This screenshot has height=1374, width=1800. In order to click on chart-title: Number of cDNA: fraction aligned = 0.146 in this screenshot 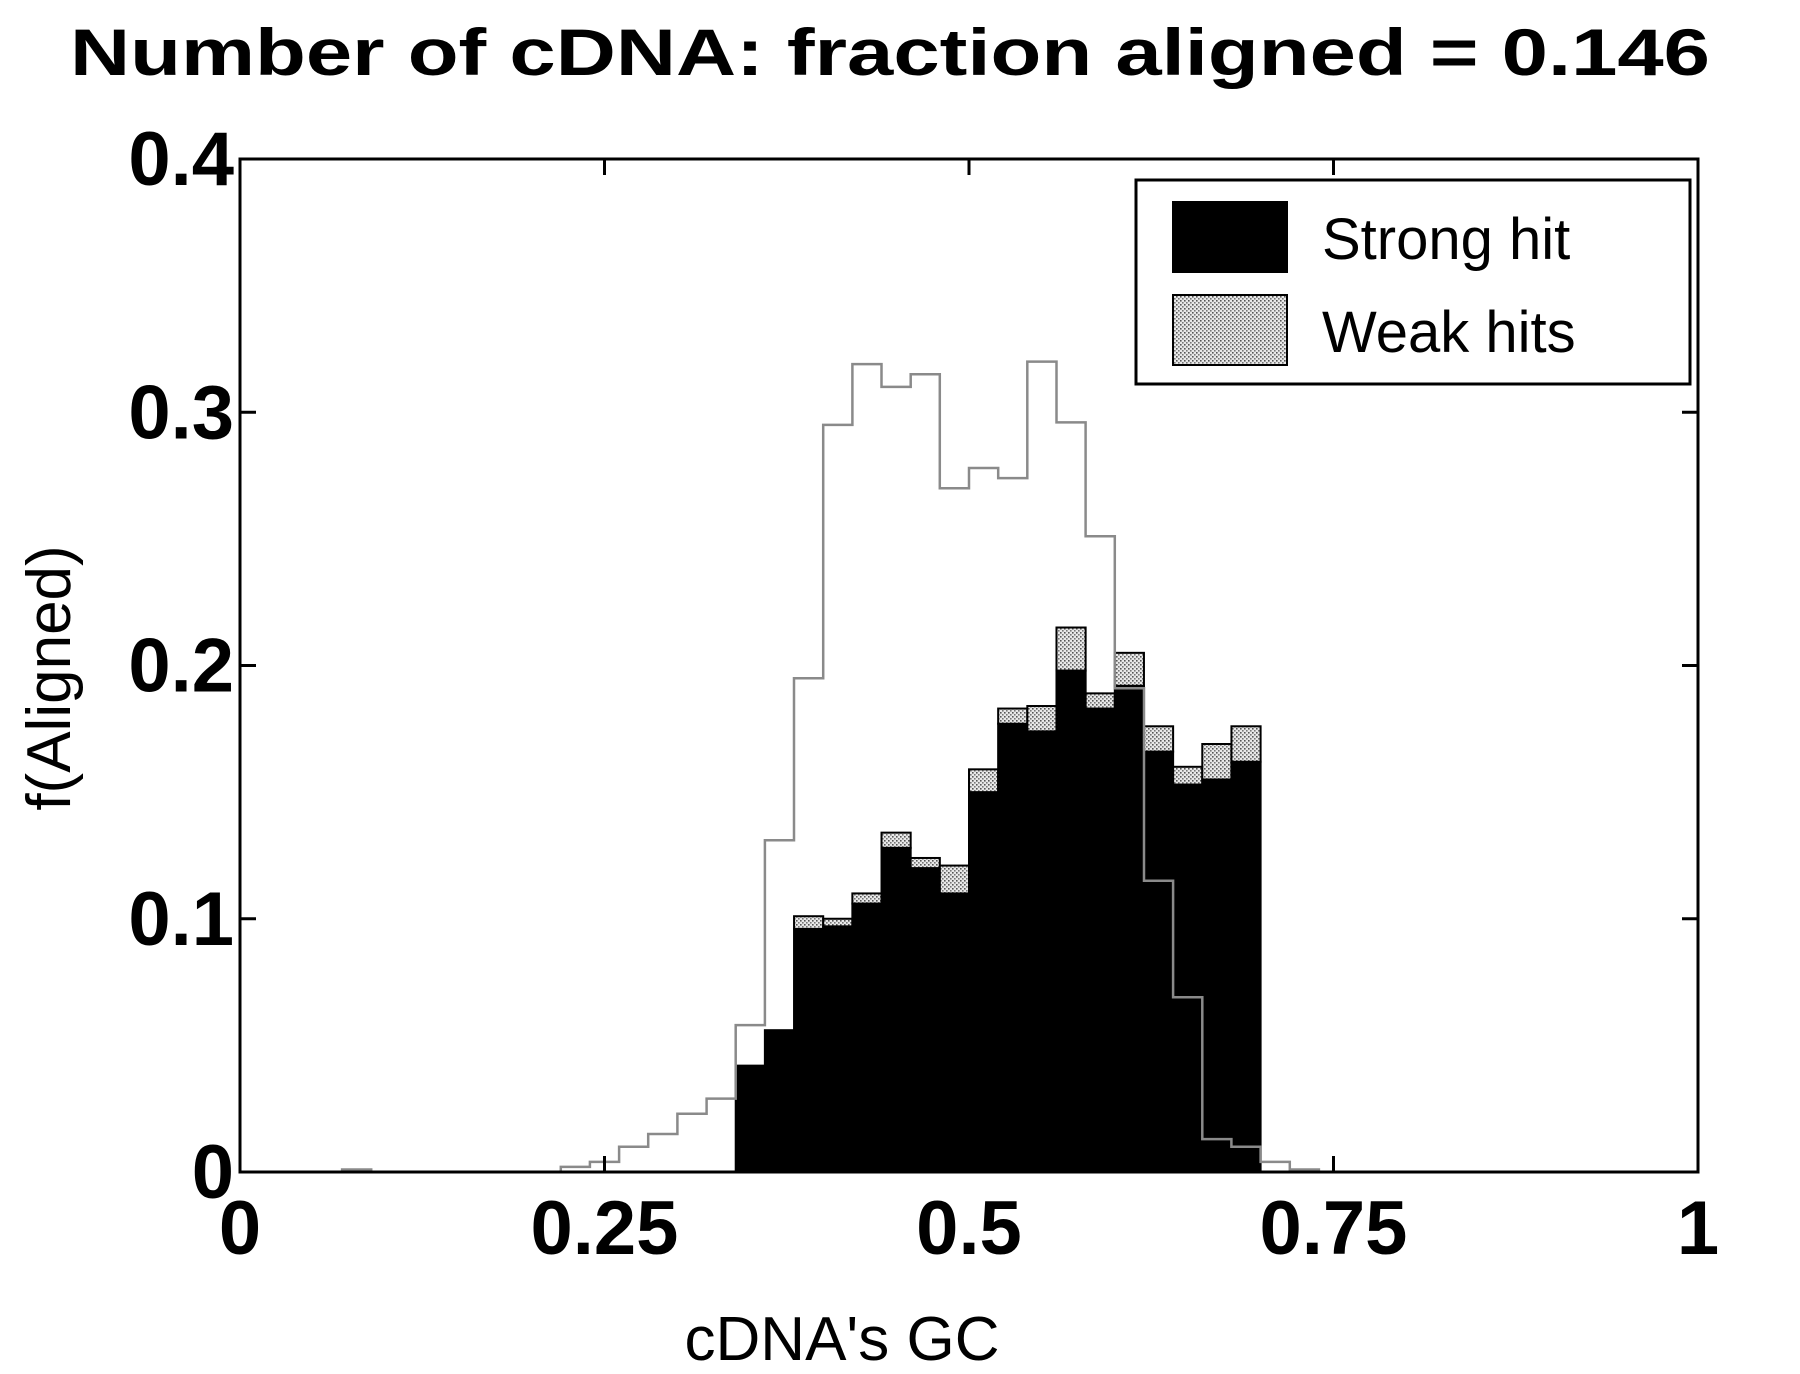, I will do `click(890, 52)`.